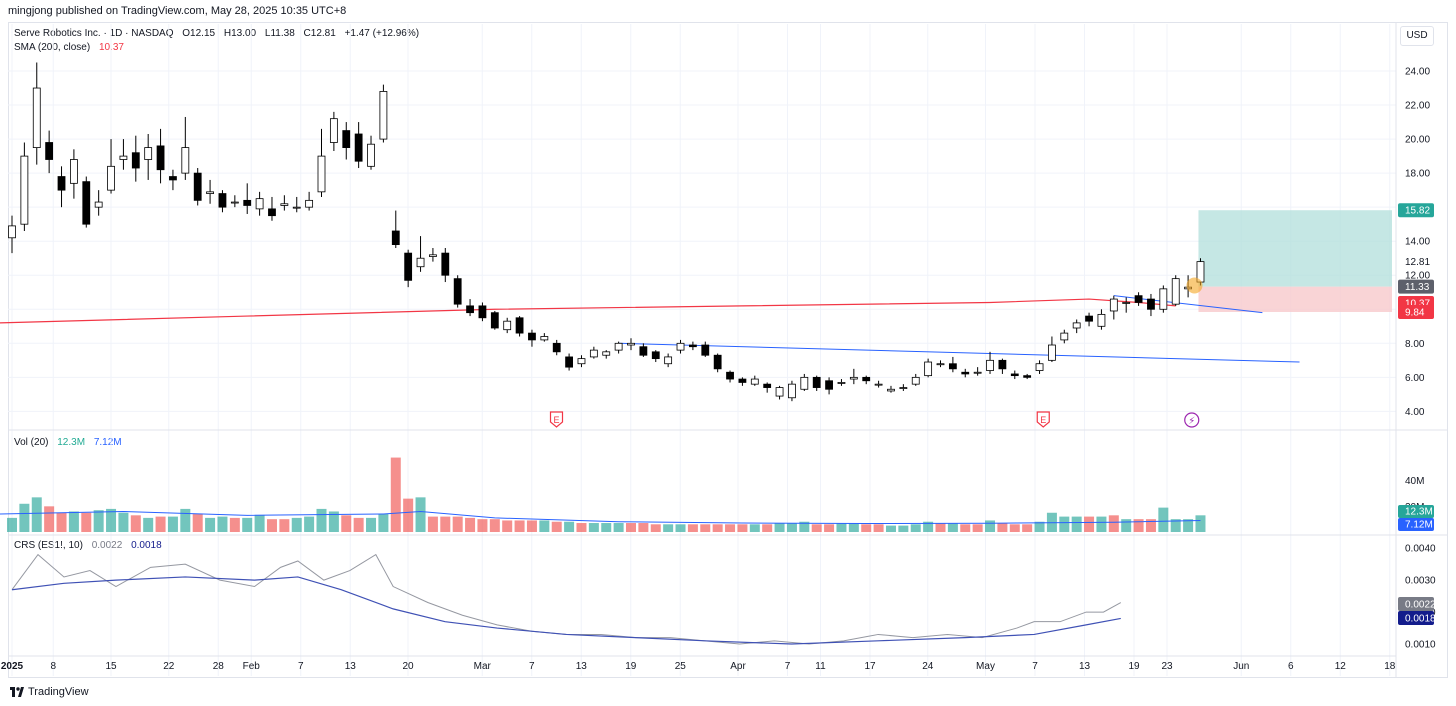 The image size is (1456, 706). What do you see at coordinates (1167, 666) in the screenshot?
I see `time-tick-label: 23` at bounding box center [1167, 666].